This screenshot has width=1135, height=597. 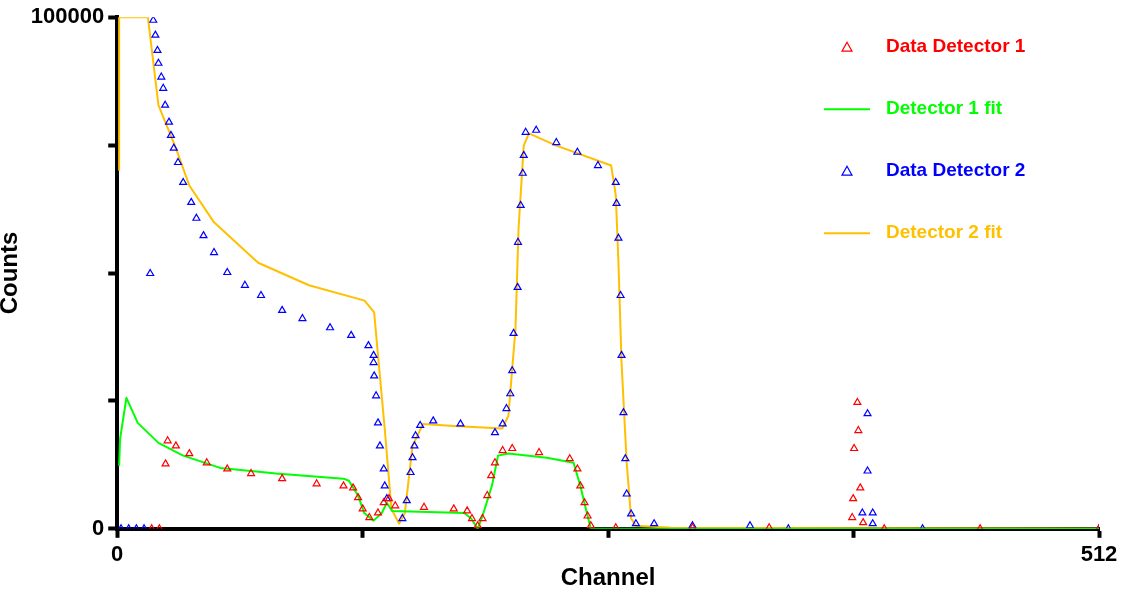 What do you see at coordinates (956, 170) in the screenshot?
I see `legend-label: Data Detector 2` at bounding box center [956, 170].